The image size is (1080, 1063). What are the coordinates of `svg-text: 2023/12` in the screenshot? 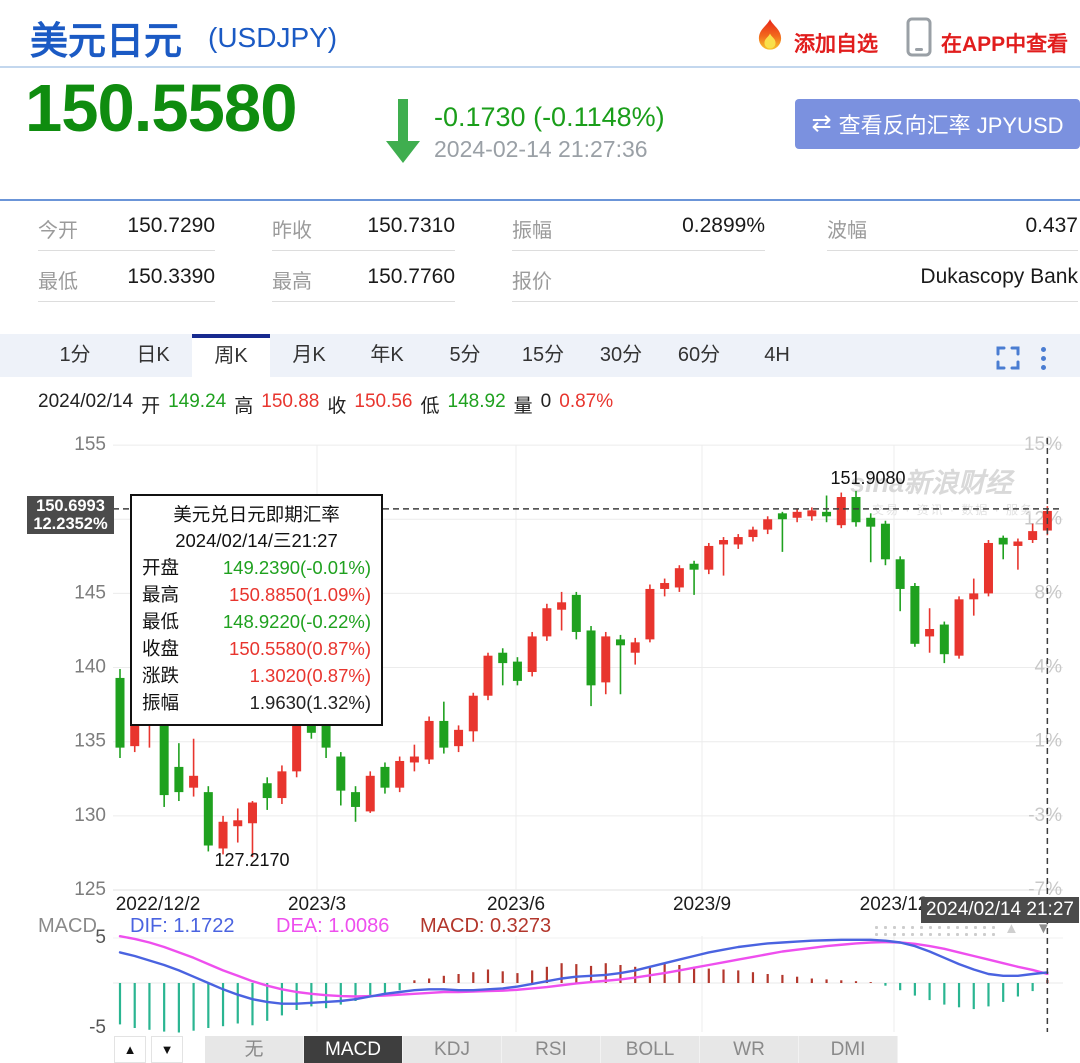 It's located at (894, 904).